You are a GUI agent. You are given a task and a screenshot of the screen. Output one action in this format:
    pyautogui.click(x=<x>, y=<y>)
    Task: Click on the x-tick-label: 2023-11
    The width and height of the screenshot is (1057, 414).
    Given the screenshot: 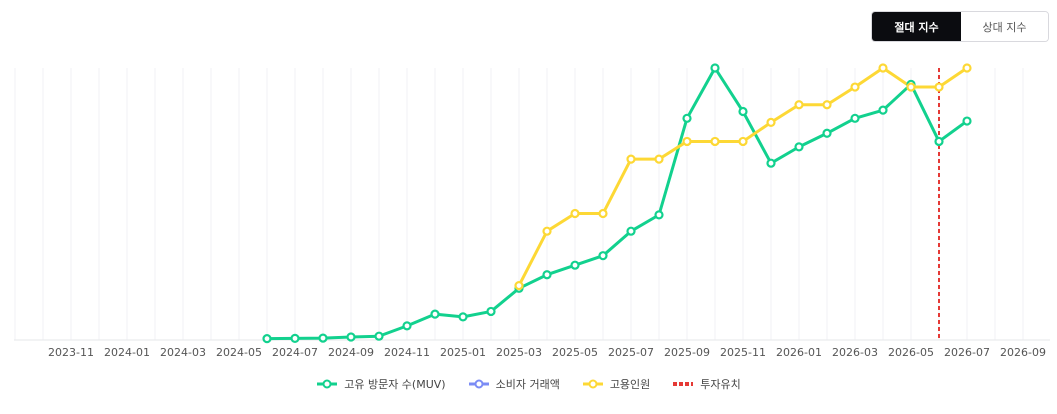 What is the action you would take?
    pyautogui.click(x=71, y=352)
    